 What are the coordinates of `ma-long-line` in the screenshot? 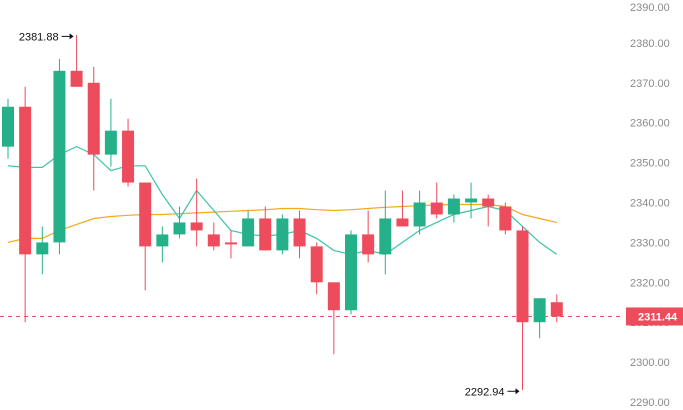 It's located at (282, 223).